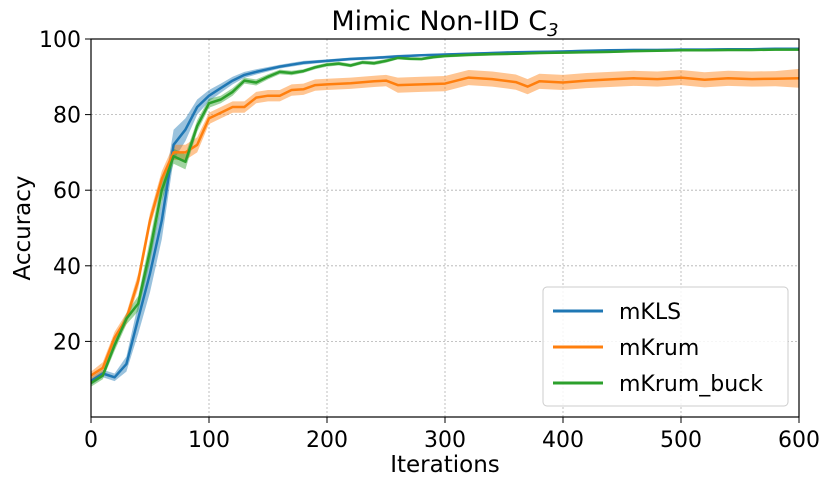 The image size is (831, 485). What do you see at coordinates (67, 116) in the screenshot?
I see `y-tick-label: 80` at bounding box center [67, 116].